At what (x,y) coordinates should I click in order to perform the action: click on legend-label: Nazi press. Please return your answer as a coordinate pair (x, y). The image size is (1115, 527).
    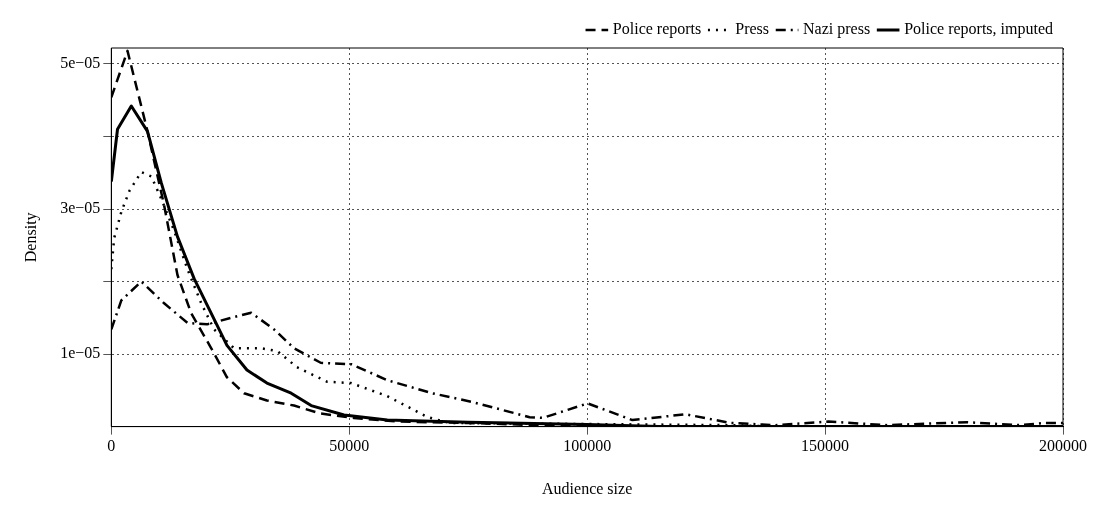
    Looking at the image, I should click on (837, 29).